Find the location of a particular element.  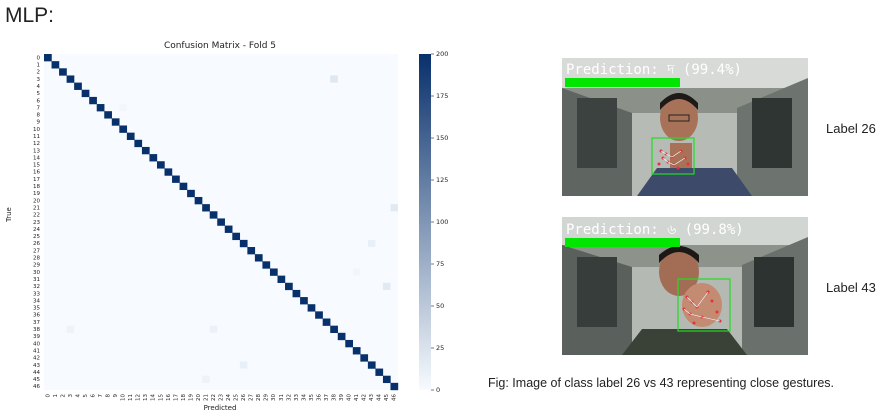

x-tick-label: 36 is located at coordinates (319, 397).